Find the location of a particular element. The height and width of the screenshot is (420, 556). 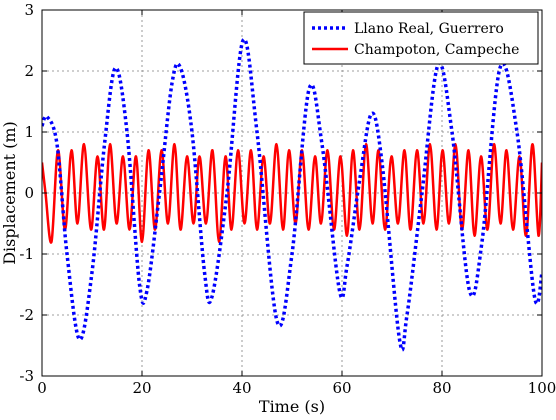

legend-entry-champoton-label: Champoton, Campeche is located at coordinates (436, 50).